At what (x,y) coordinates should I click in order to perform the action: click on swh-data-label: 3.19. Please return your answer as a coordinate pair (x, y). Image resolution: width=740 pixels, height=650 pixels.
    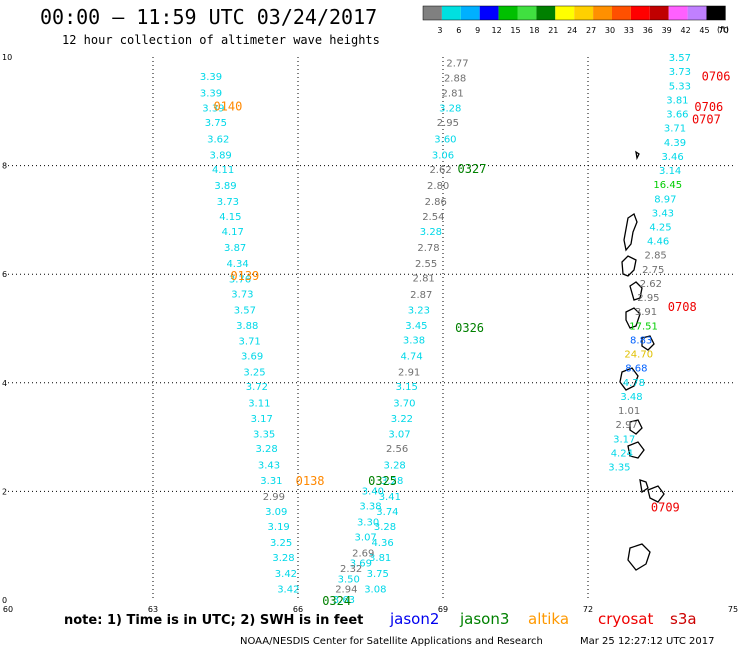
    Looking at the image, I should click on (279, 527).